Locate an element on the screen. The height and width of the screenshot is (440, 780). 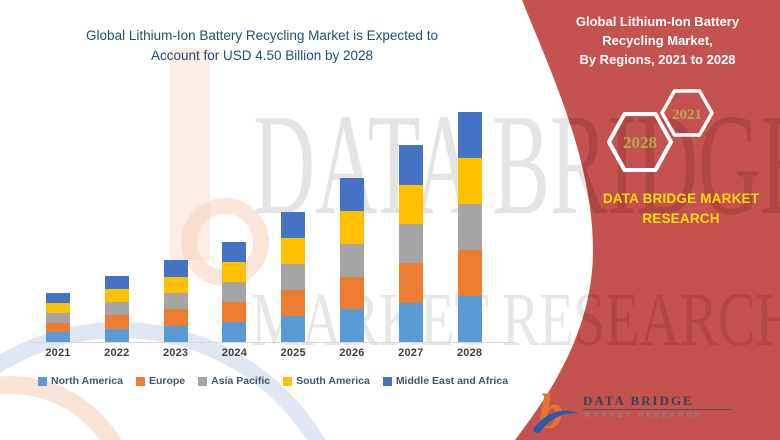
hexagon-2028-label: 2028 is located at coordinates (640, 142).